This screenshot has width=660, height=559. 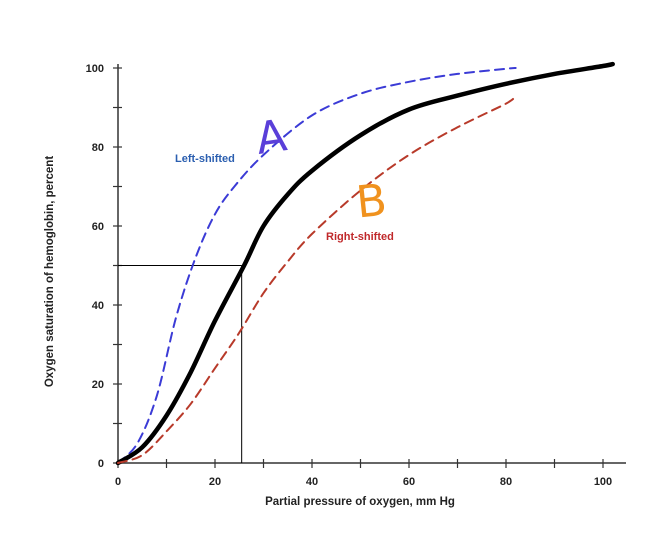 What do you see at coordinates (312, 482) in the screenshot?
I see `x-tick-label: 40` at bounding box center [312, 482].